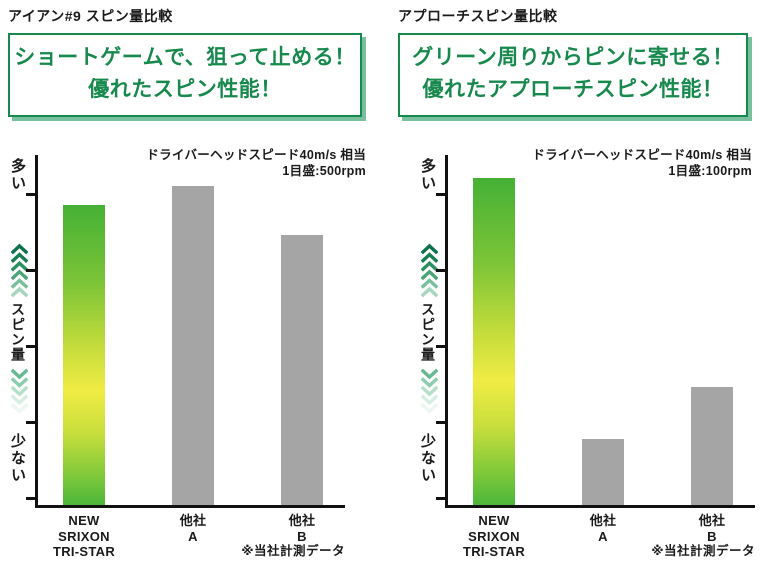 Image resolution: width=780 pixels, height=569 pixels. I want to click on headline-line-1: グリーン周りからピンに寄せる！, so click(573, 57).